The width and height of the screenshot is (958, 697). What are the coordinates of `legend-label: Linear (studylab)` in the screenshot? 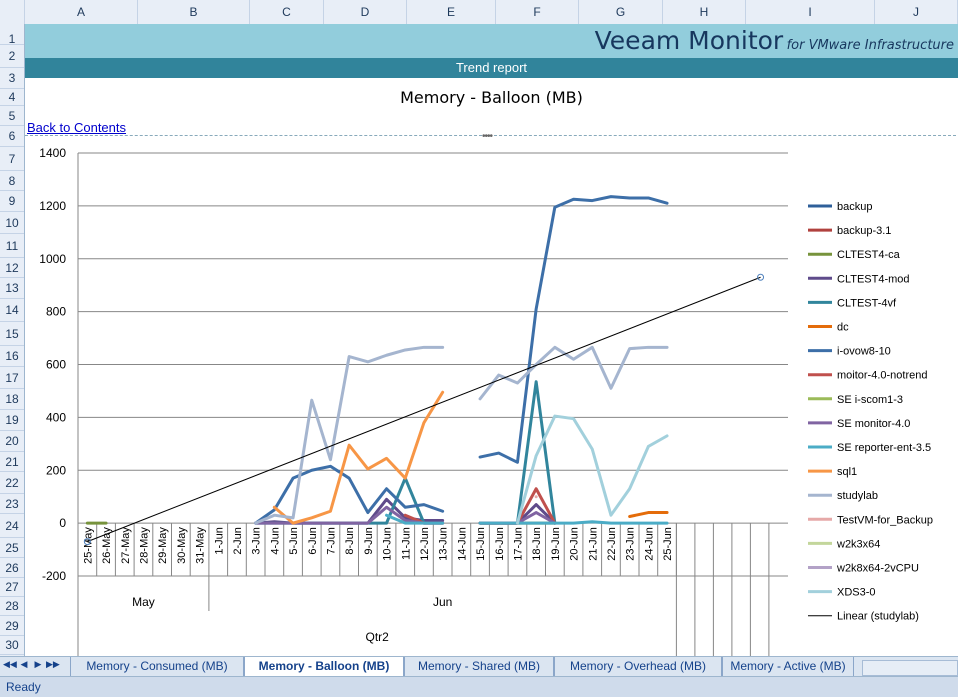 It's located at (878, 617).